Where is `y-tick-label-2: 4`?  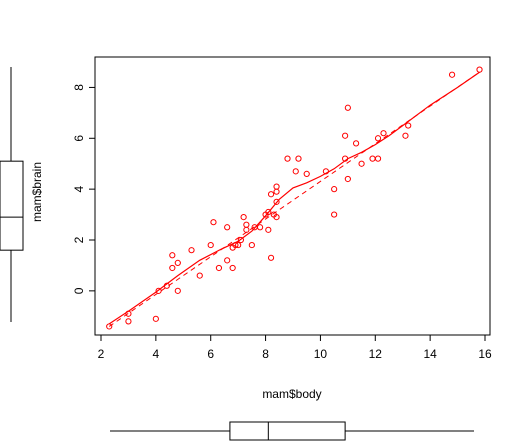
y-tick-label-2: 4 is located at coordinates (79, 188).